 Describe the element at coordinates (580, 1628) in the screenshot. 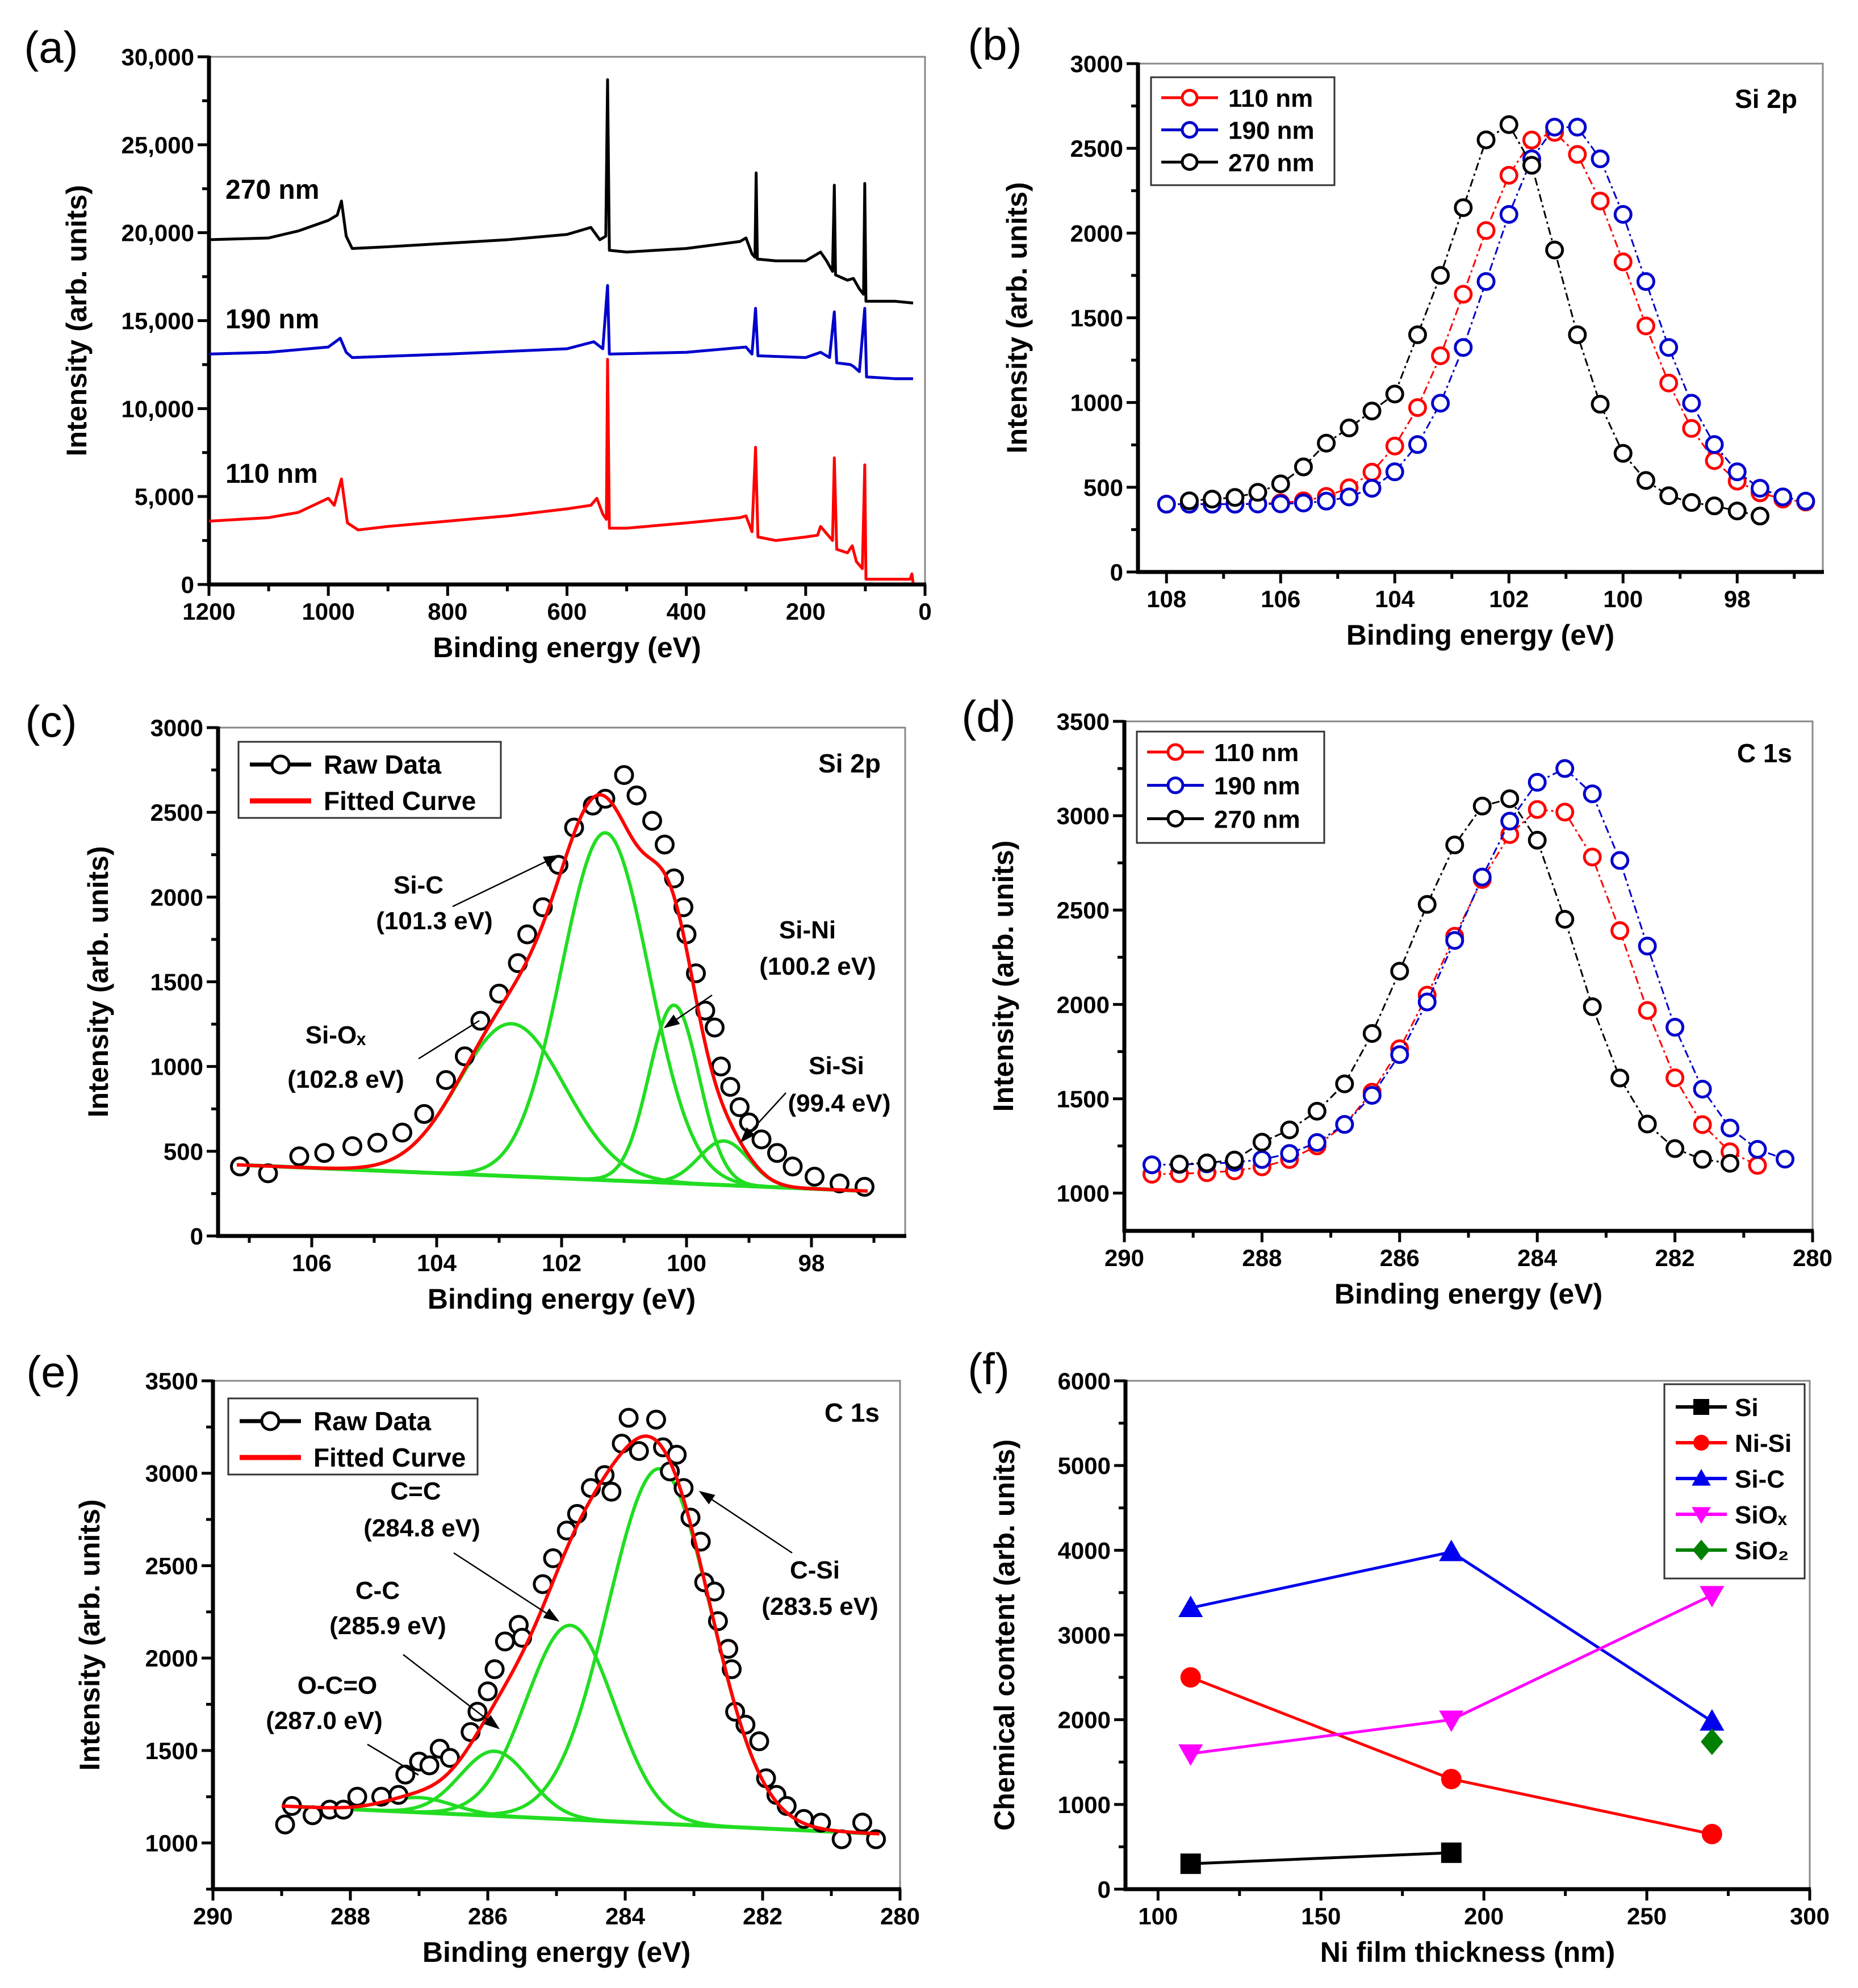

I see `plot-area` at that location.